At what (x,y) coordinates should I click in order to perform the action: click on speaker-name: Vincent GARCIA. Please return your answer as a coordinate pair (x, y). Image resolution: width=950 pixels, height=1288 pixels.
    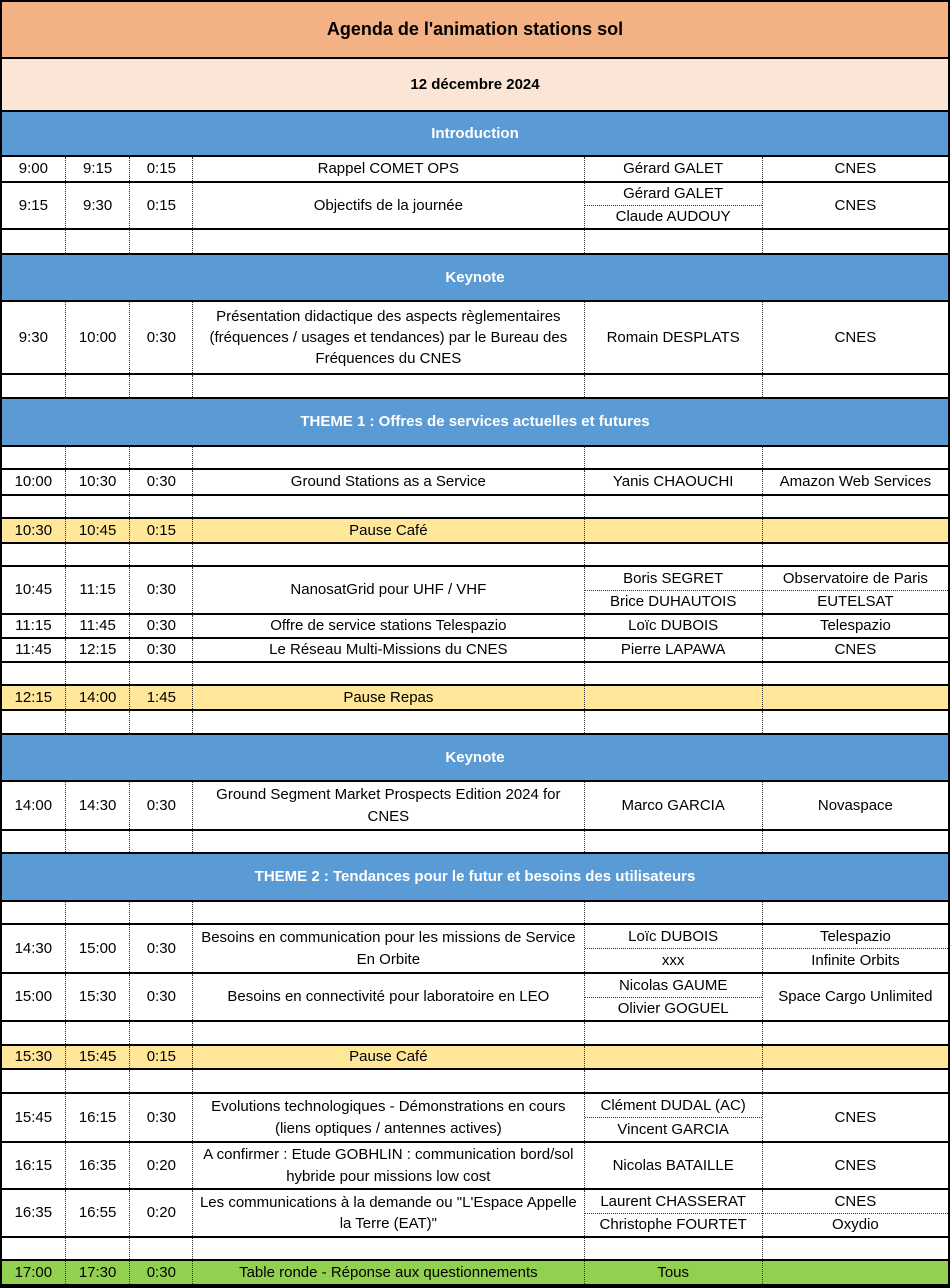
    Looking at the image, I should click on (673, 1129).